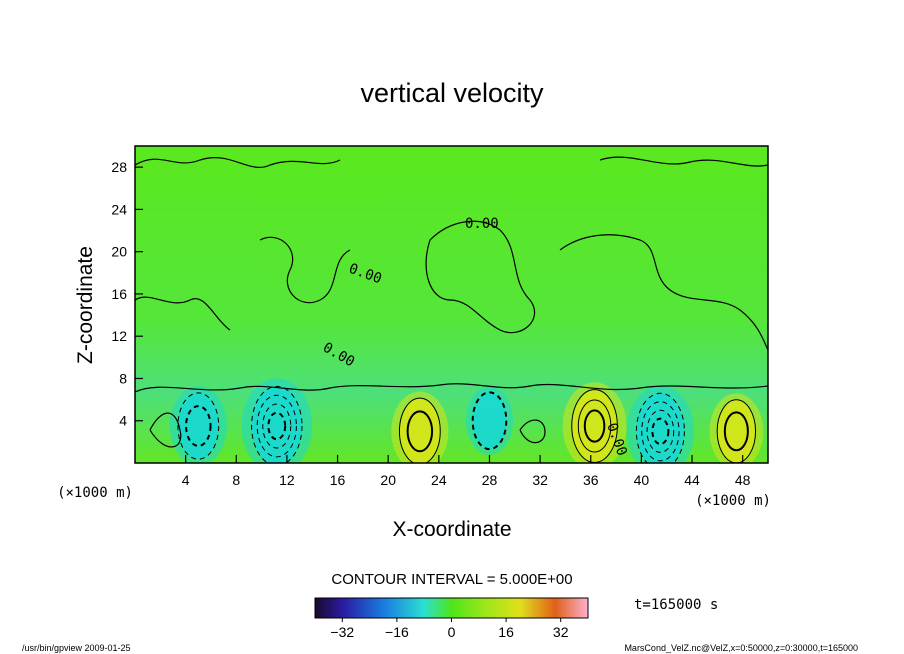  Describe the element at coordinates (451, 579) in the screenshot. I see `contour-interval-label: CONTOUR INTERVAL = 5.000E+00` at that location.